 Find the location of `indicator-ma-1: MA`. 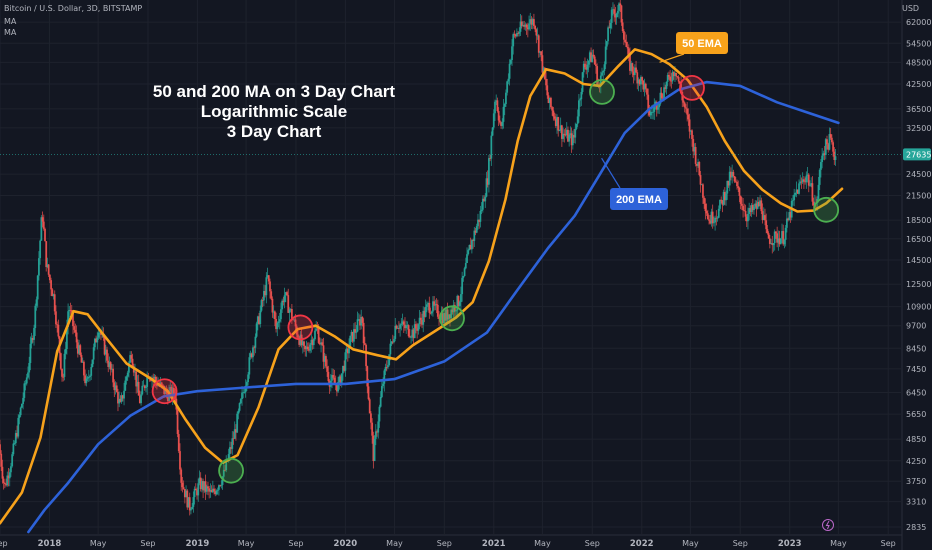

indicator-ma-1: MA is located at coordinates (10, 21).